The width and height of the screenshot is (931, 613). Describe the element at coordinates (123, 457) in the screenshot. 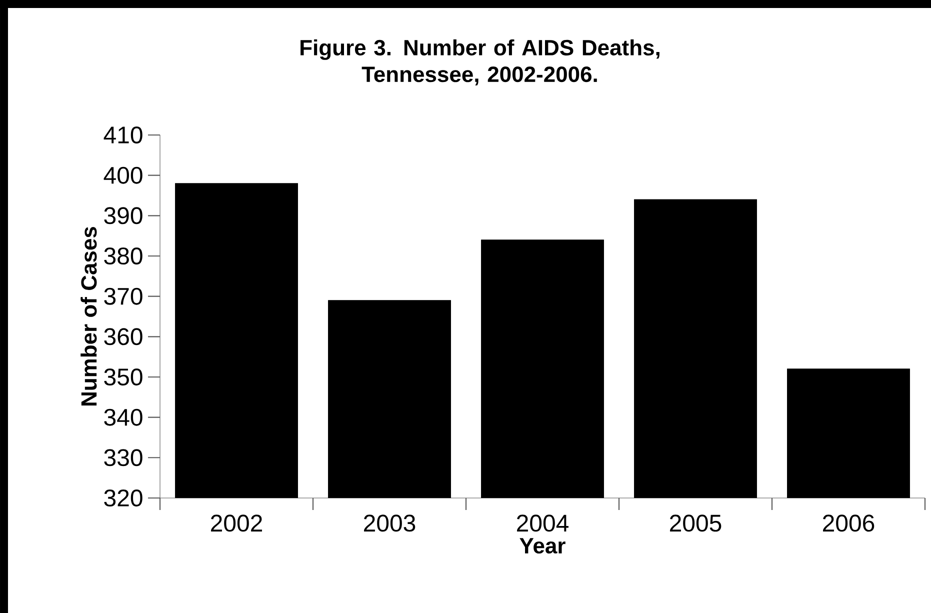

I see `y-tick-label: 330` at that location.